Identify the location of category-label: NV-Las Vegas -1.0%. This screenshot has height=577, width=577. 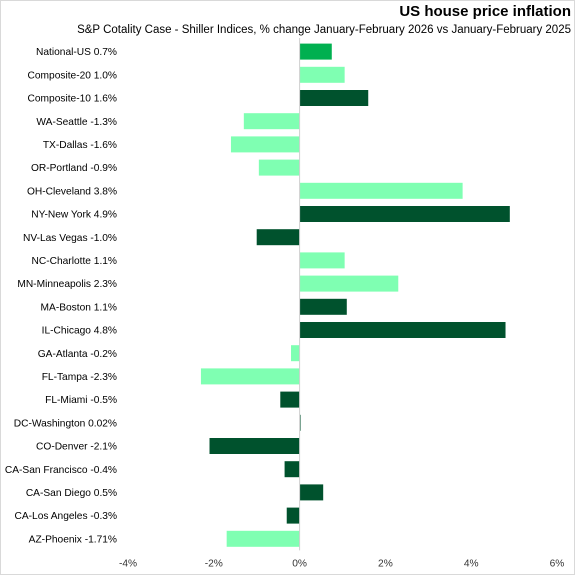
(70, 238).